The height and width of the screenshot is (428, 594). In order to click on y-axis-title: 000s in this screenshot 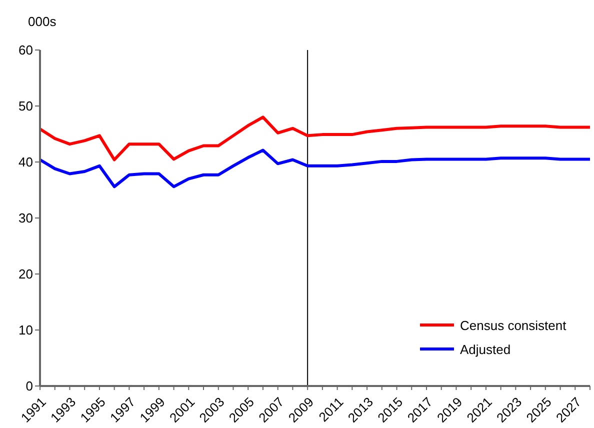, I will do `click(42, 21)`.